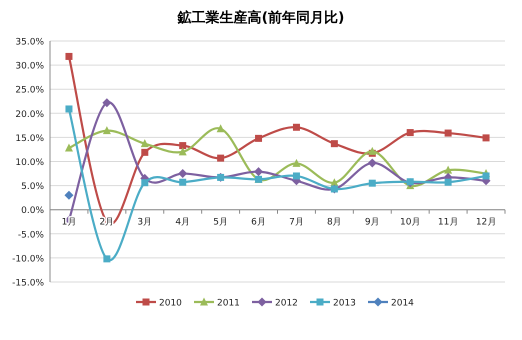 This screenshot has height=340, width=522. Describe the element at coordinates (258, 223) in the screenshot. I see `x-tick-label: 6月` at that location.